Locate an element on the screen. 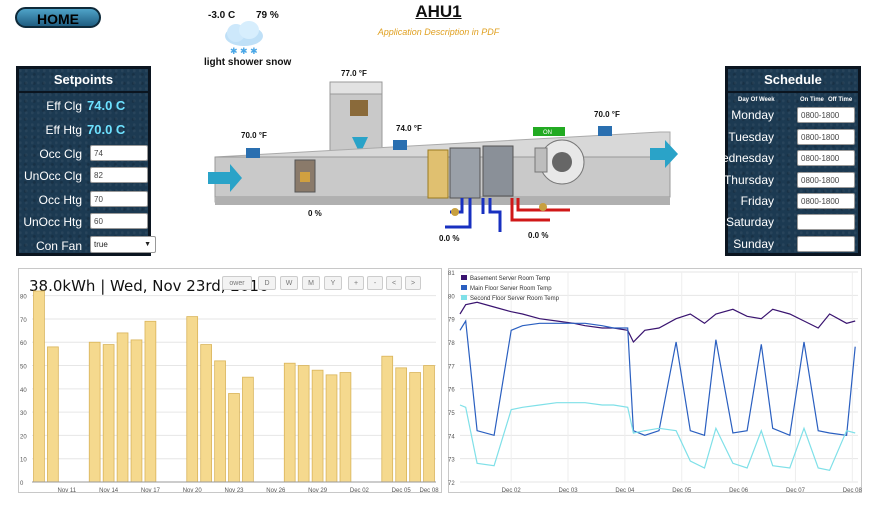 Image resolution: width=877 pixels, height=505 pixels. y-tick-label: 81 is located at coordinates (451, 274).